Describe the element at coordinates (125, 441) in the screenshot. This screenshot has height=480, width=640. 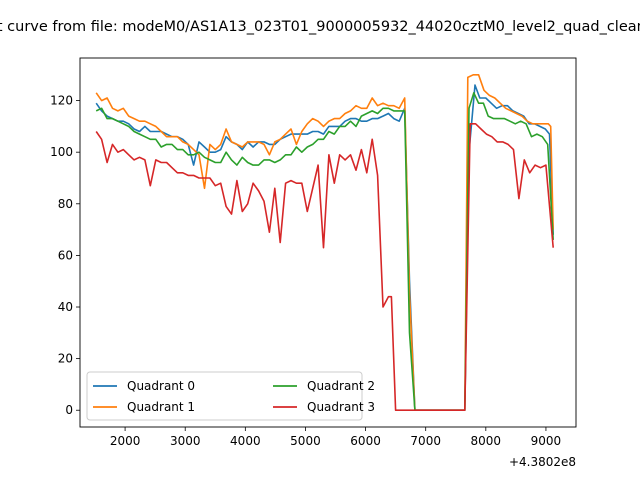
I see `x-tick-label: 2000` at that location.